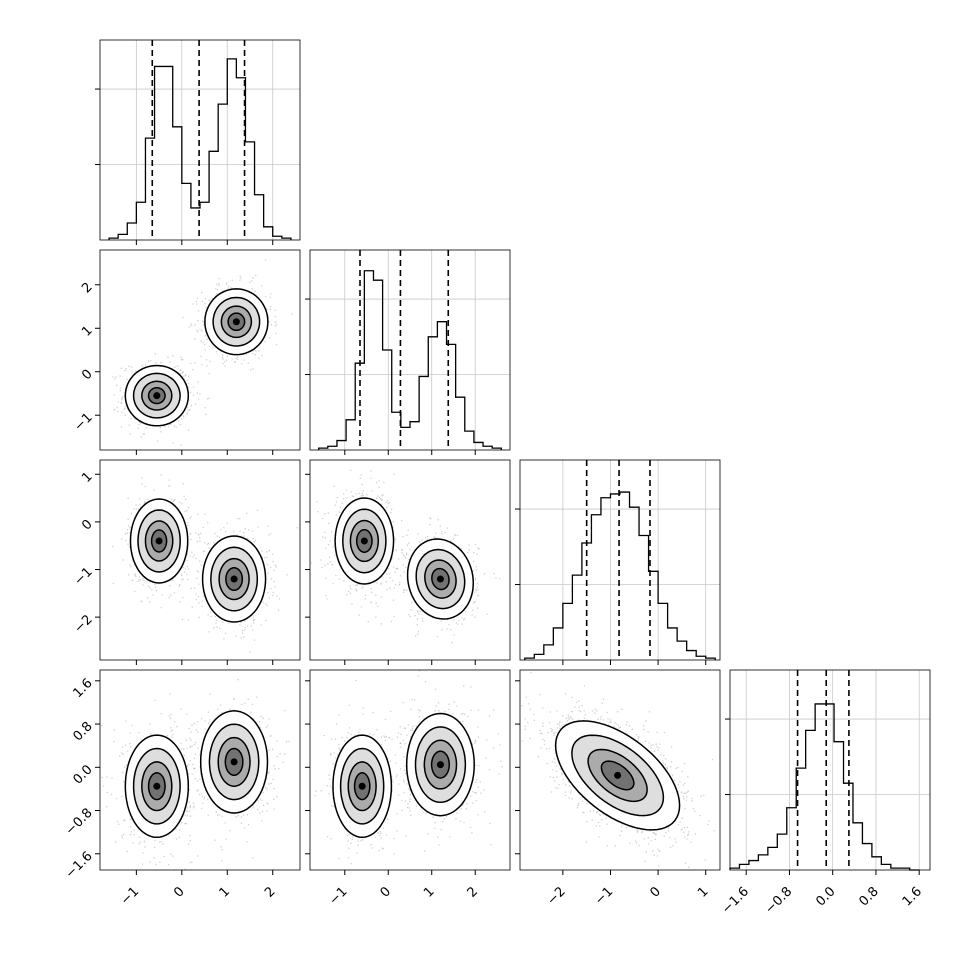  What do you see at coordinates (825, 896) in the screenshot?
I see `x-tick-label: 0.0` at bounding box center [825, 896].